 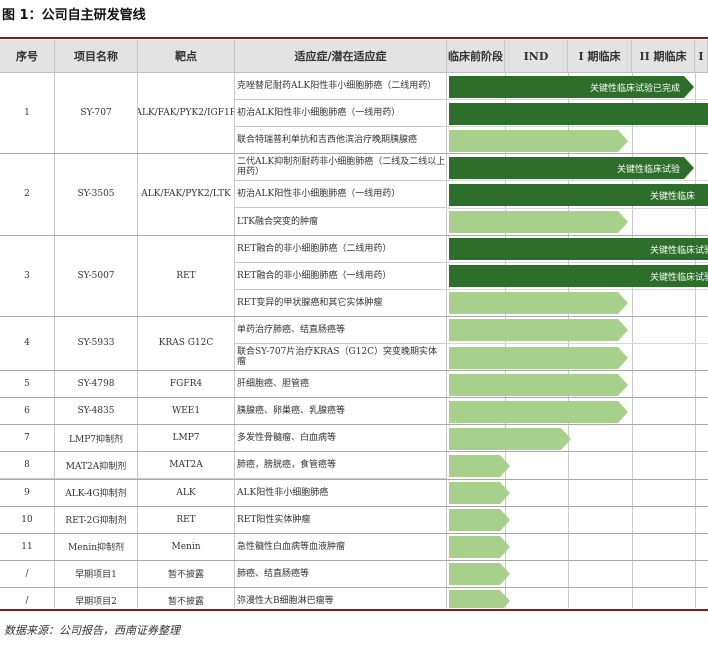 What do you see at coordinates (96, 385) in the screenshot?
I see `project-name: SY-4798` at bounding box center [96, 385].